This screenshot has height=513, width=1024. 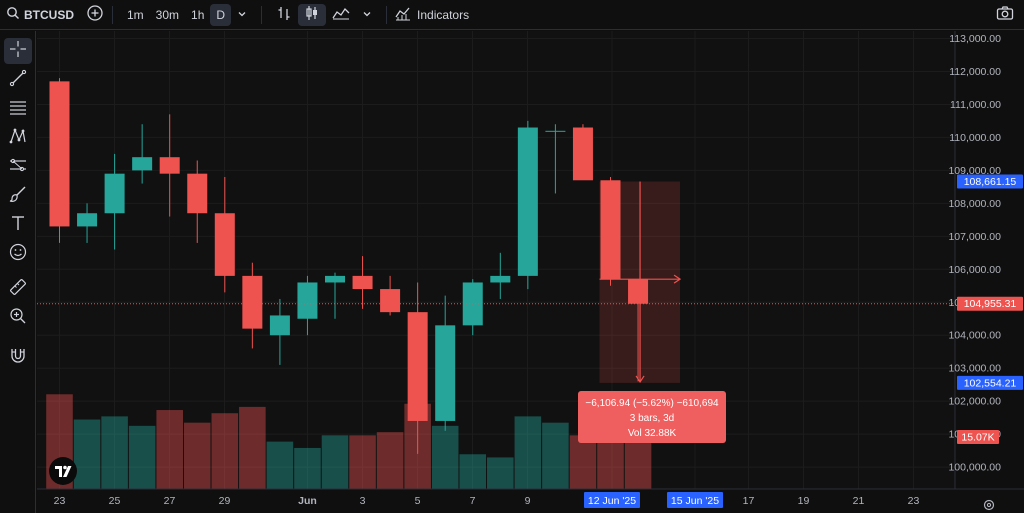 I want to click on zoom-in-icon, so click(x=18, y=318).